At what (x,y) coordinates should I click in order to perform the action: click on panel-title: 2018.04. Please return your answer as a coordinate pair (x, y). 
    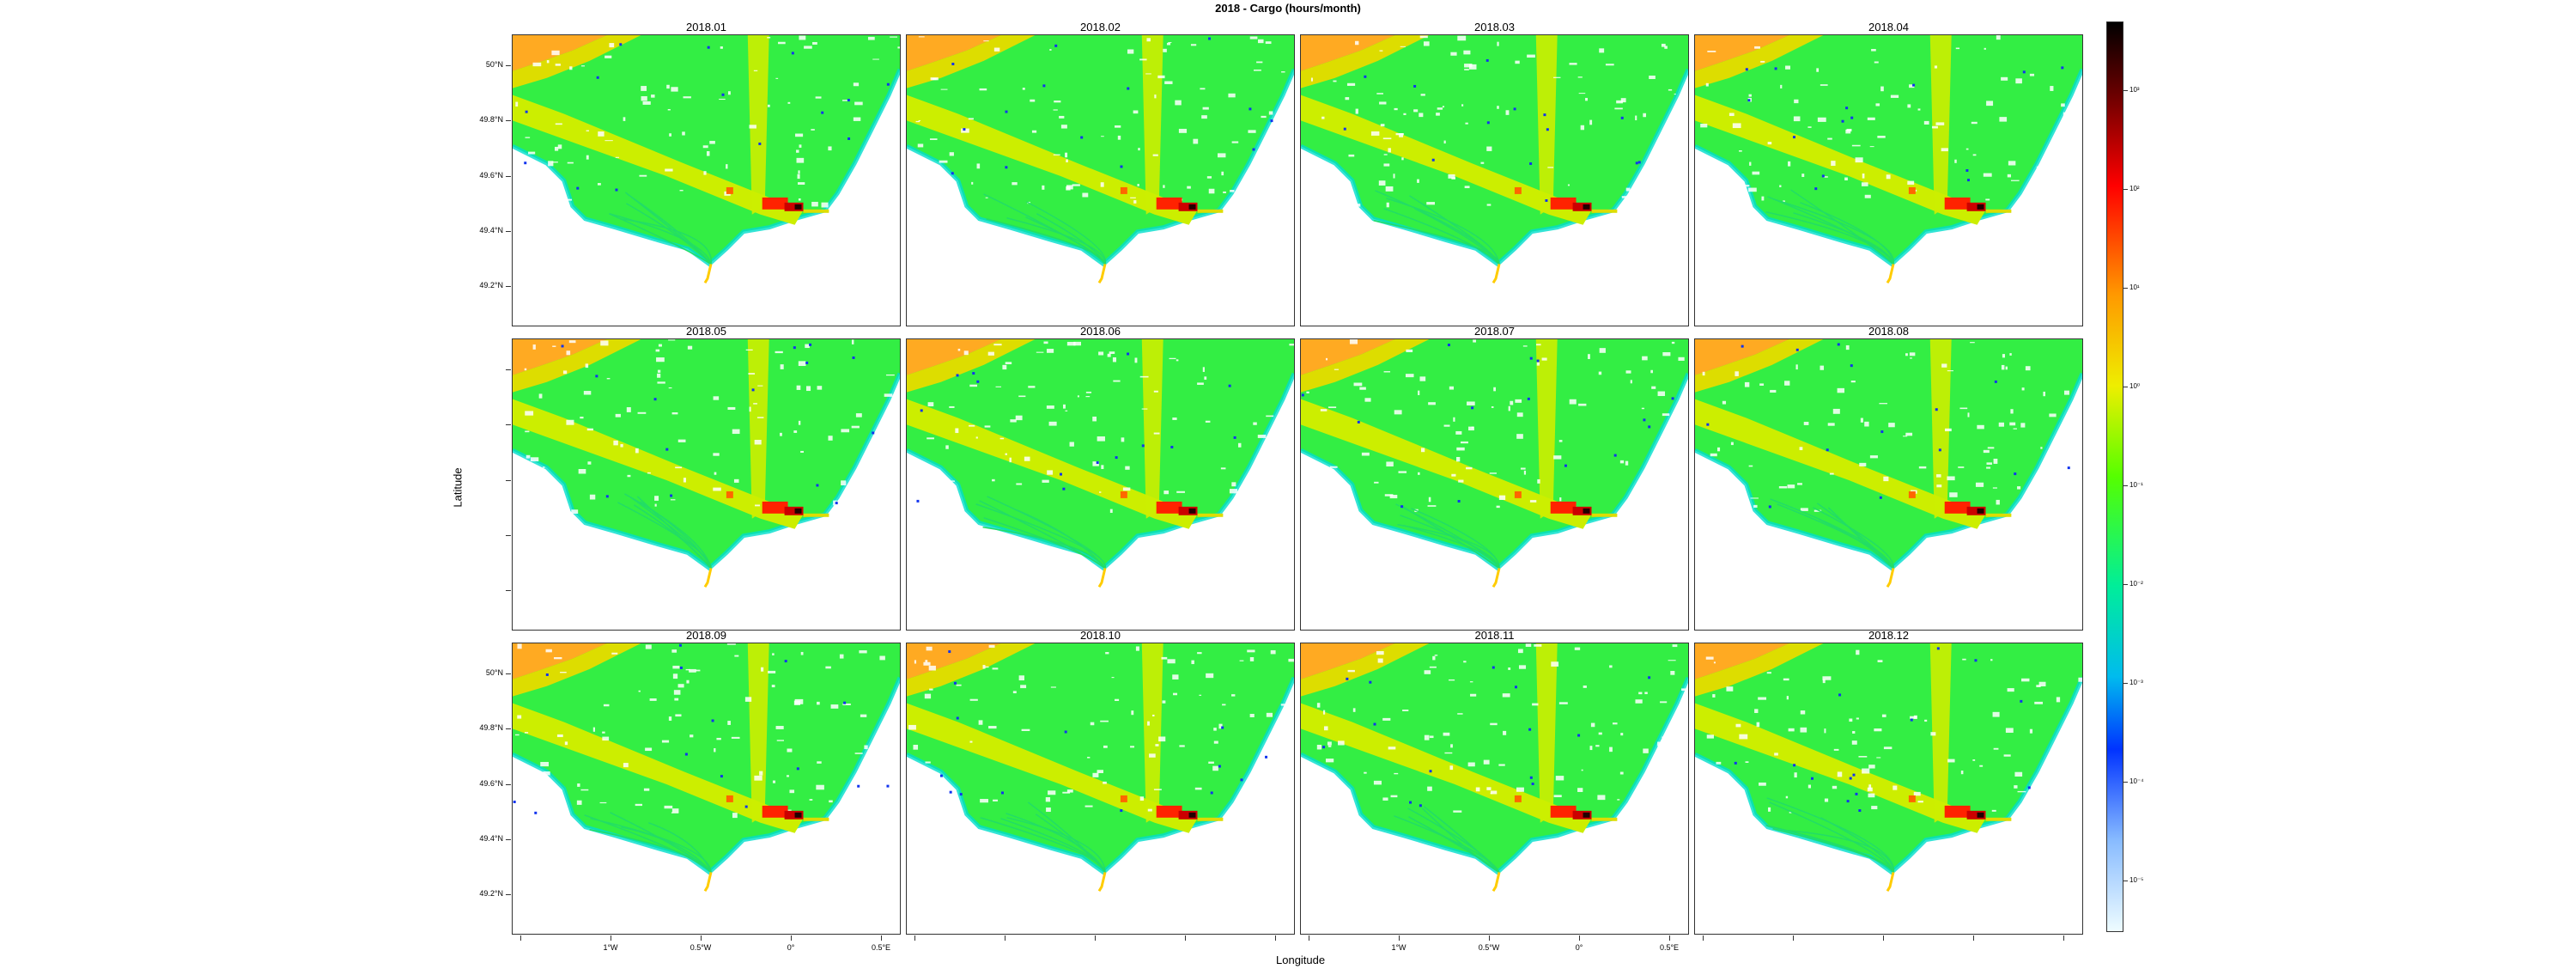
    Looking at the image, I should click on (1888, 28).